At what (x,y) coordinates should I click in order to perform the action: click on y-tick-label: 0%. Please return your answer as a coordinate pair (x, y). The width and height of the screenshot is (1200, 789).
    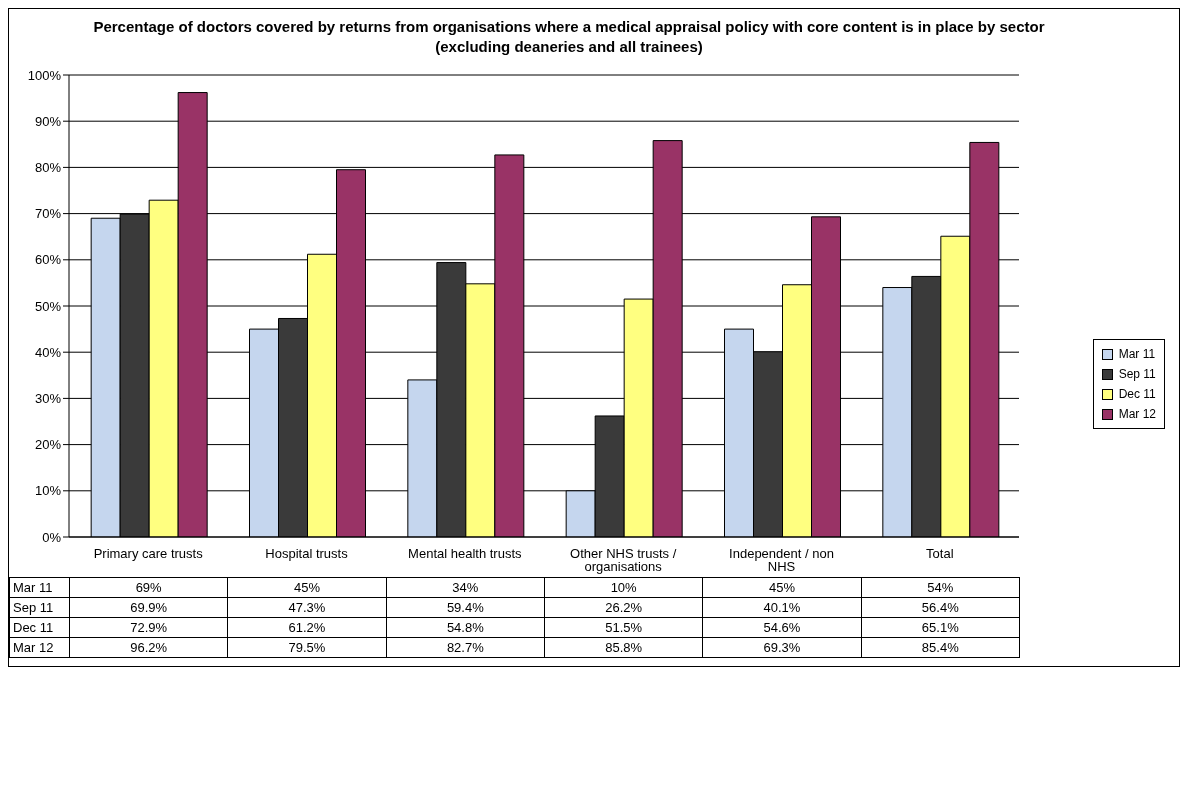
    Looking at the image, I should click on (52, 537).